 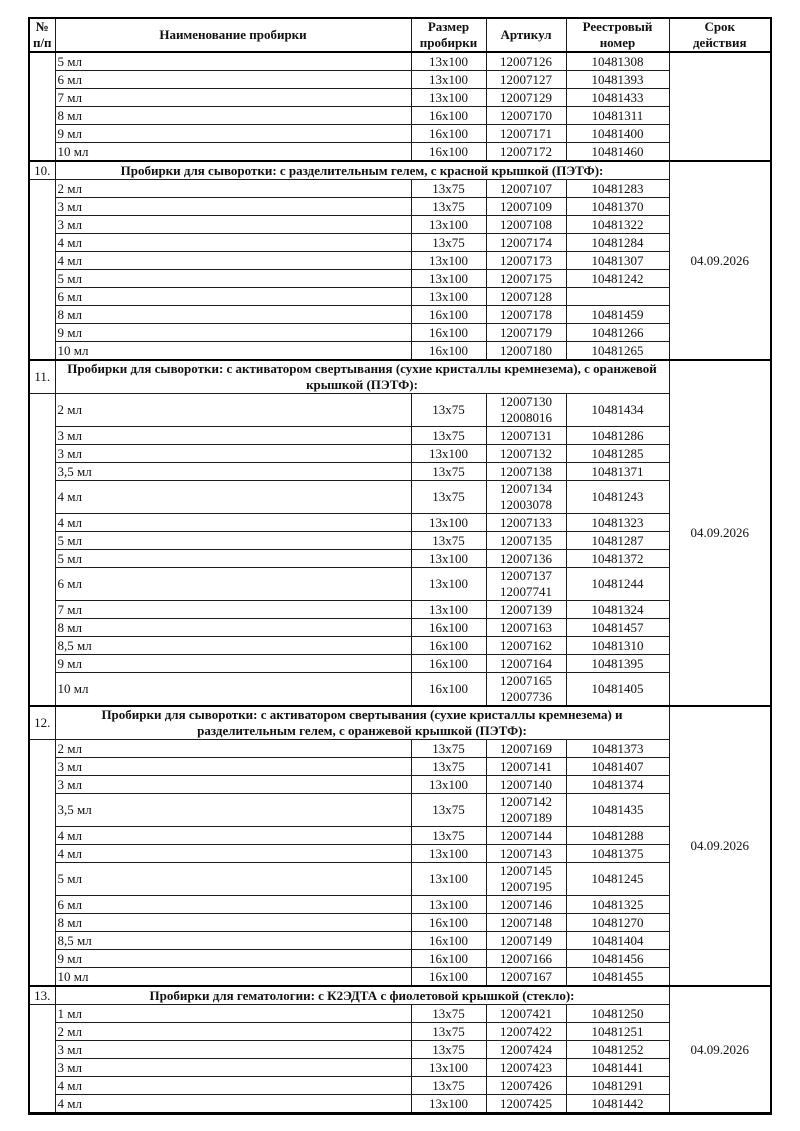 I want to click on cell-registry-number: 10481400, so click(x=617, y=133).